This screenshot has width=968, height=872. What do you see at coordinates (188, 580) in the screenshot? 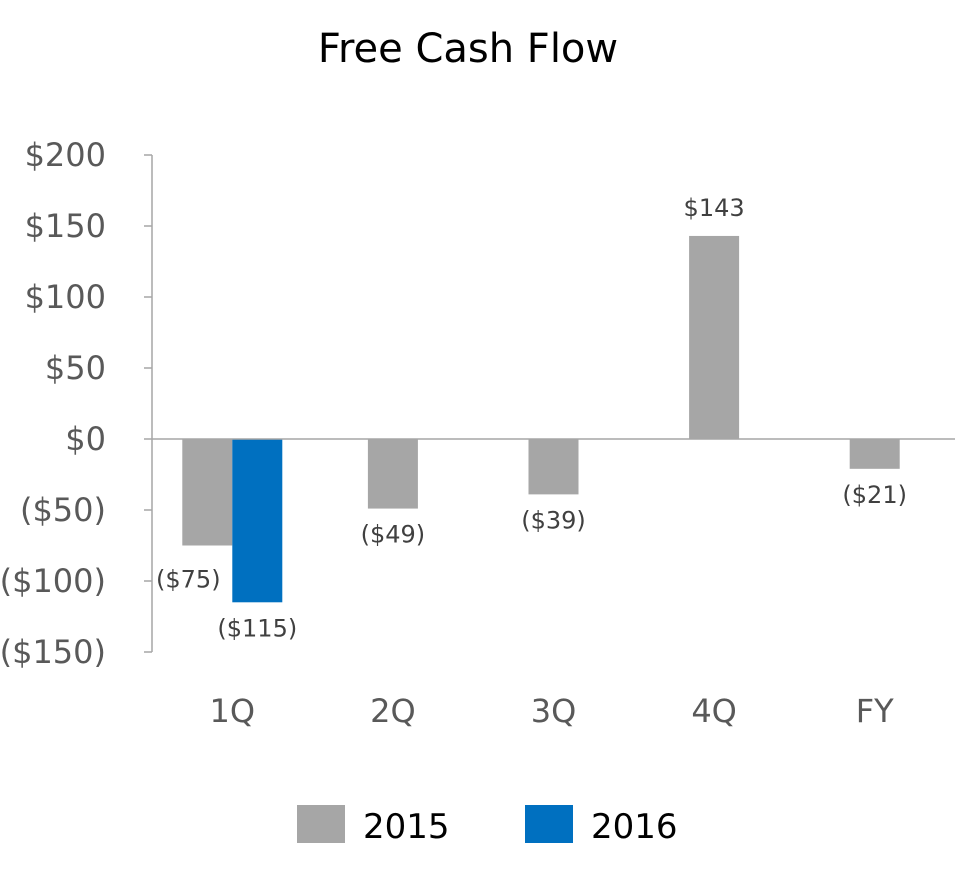
I see `data-label: ($75)` at bounding box center [188, 580].